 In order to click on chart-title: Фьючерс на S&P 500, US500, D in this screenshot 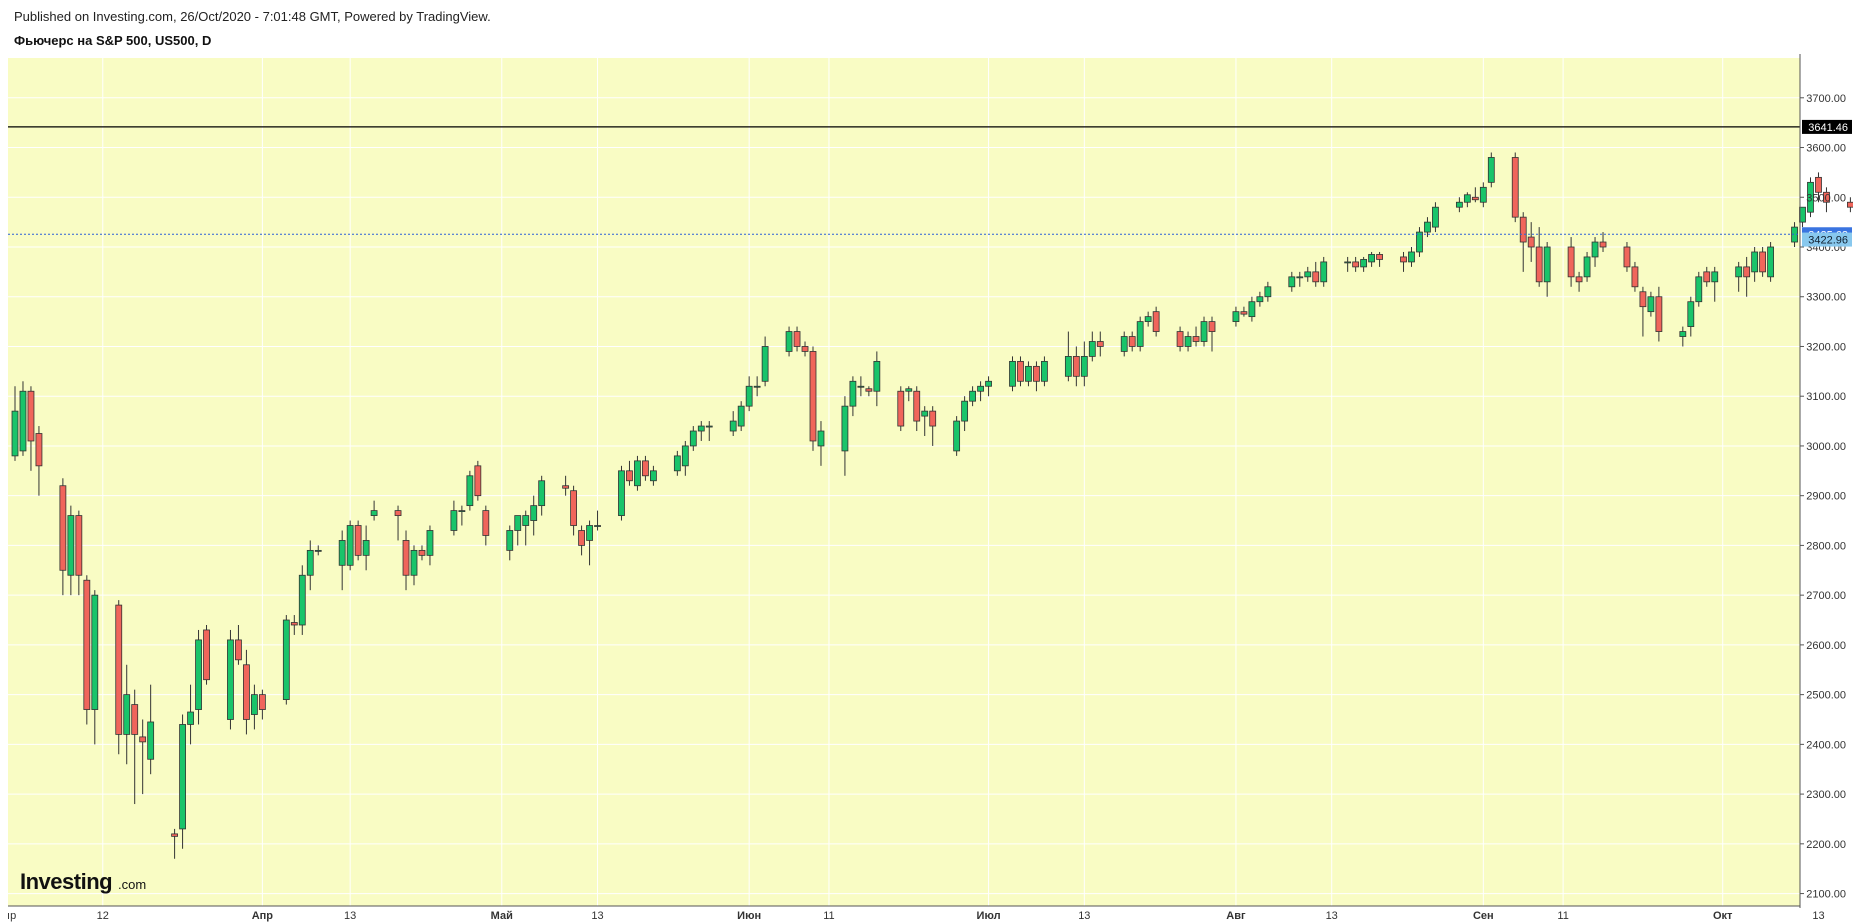, I will do `click(113, 40)`.